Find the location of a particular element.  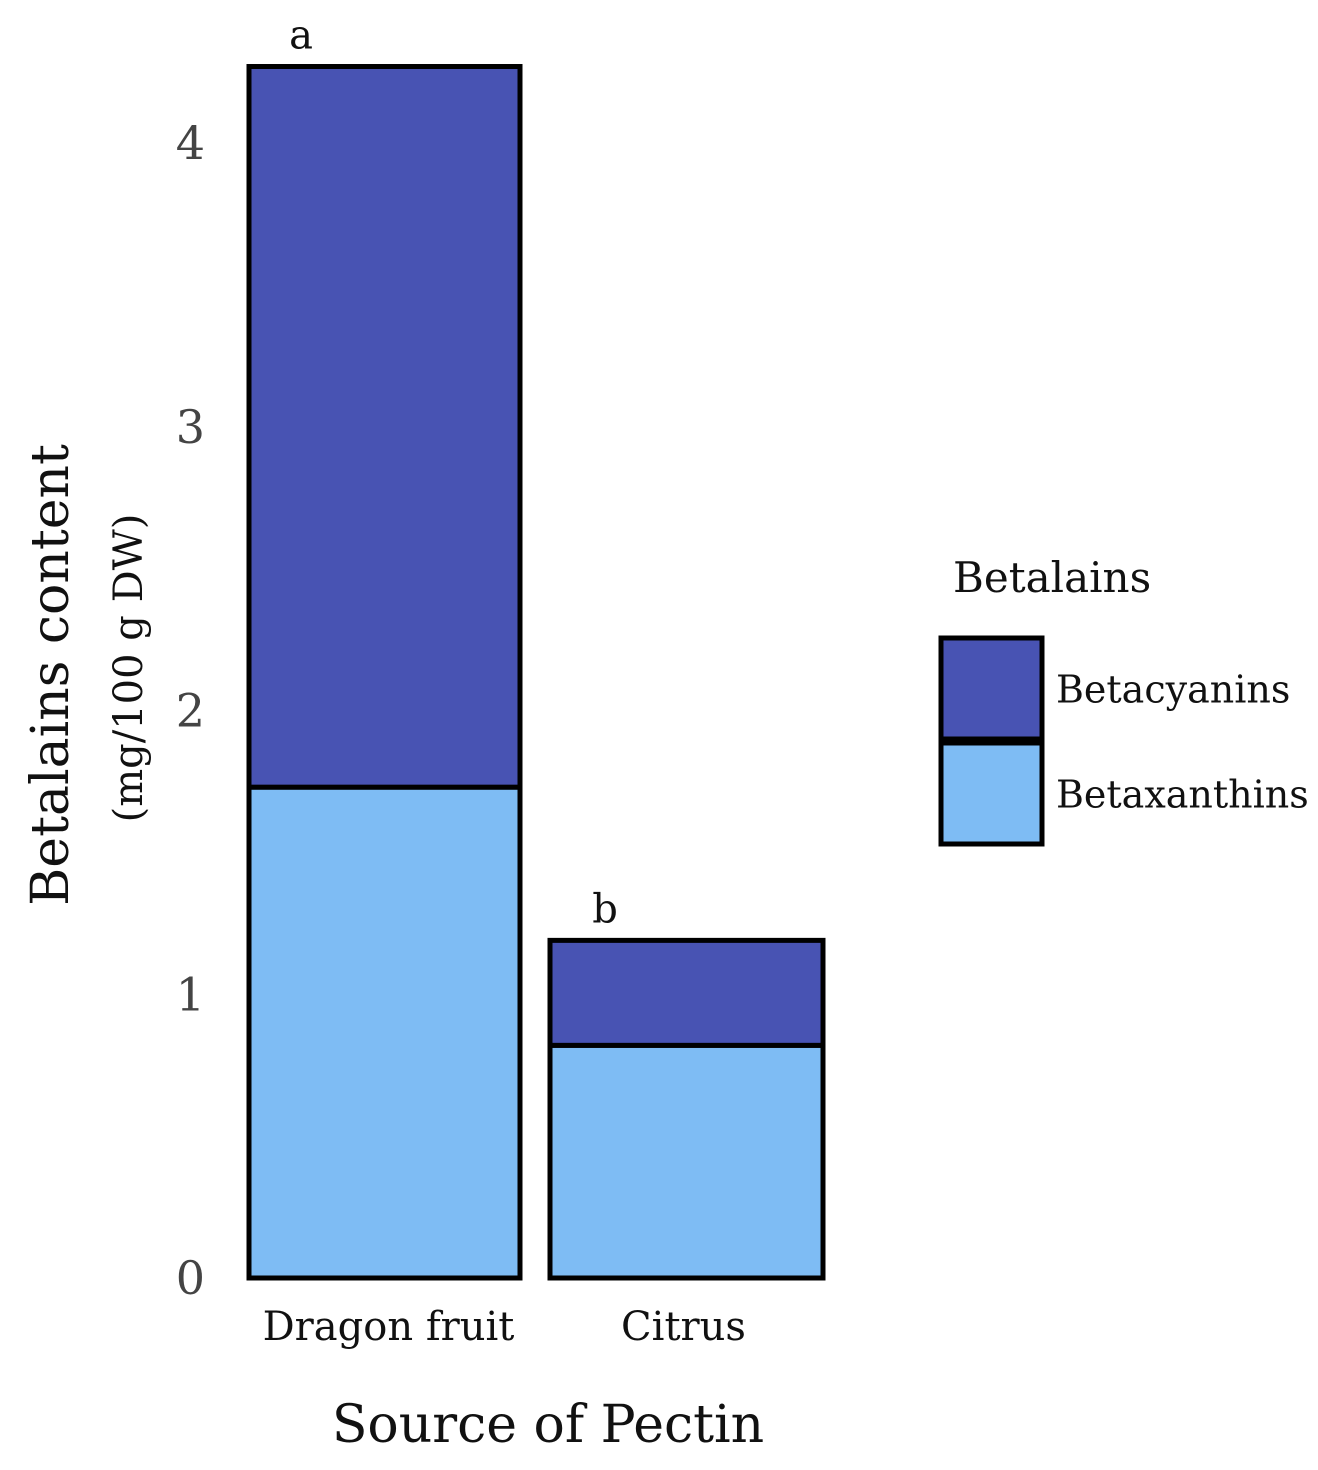

legend-label: Betaxanthins is located at coordinates (1182, 795).